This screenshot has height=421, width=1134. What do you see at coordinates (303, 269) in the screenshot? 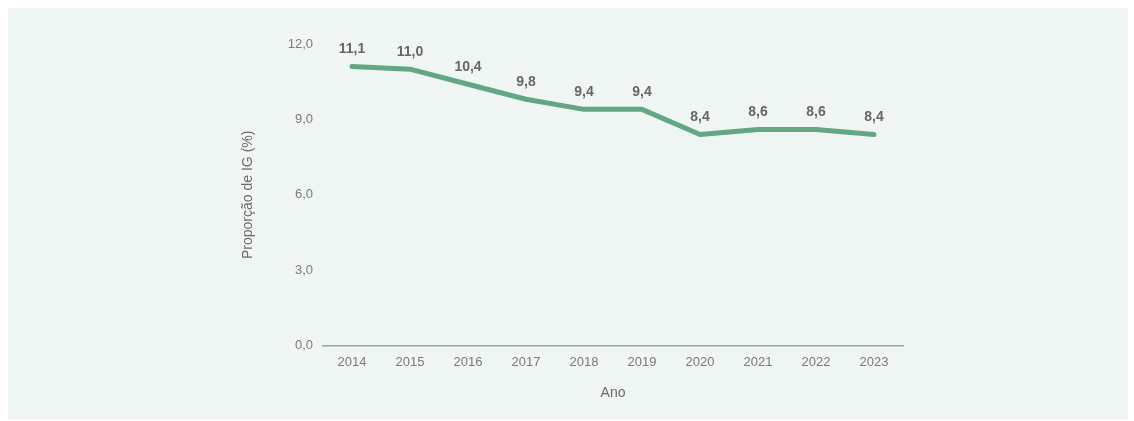
I see `y-tick-label: 3,0` at bounding box center [303, 269].